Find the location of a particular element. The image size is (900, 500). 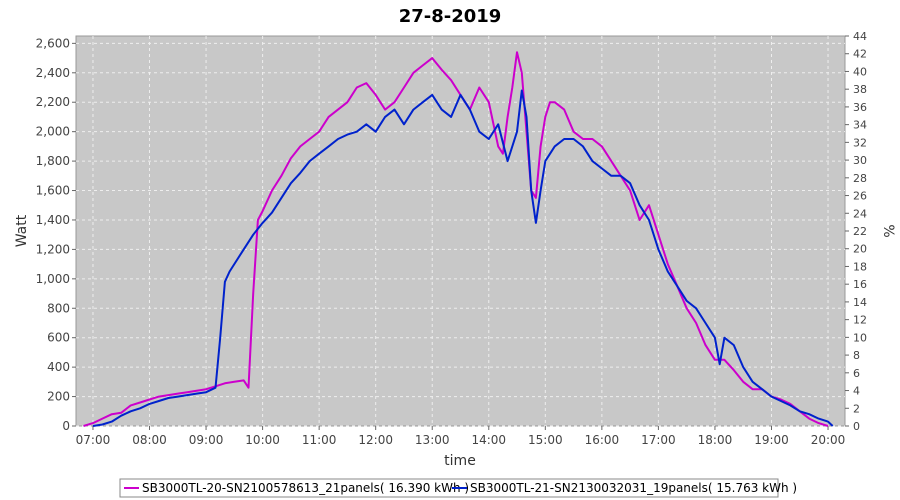

y-tick-label: 1,800 is located at coordinates (53, 161).